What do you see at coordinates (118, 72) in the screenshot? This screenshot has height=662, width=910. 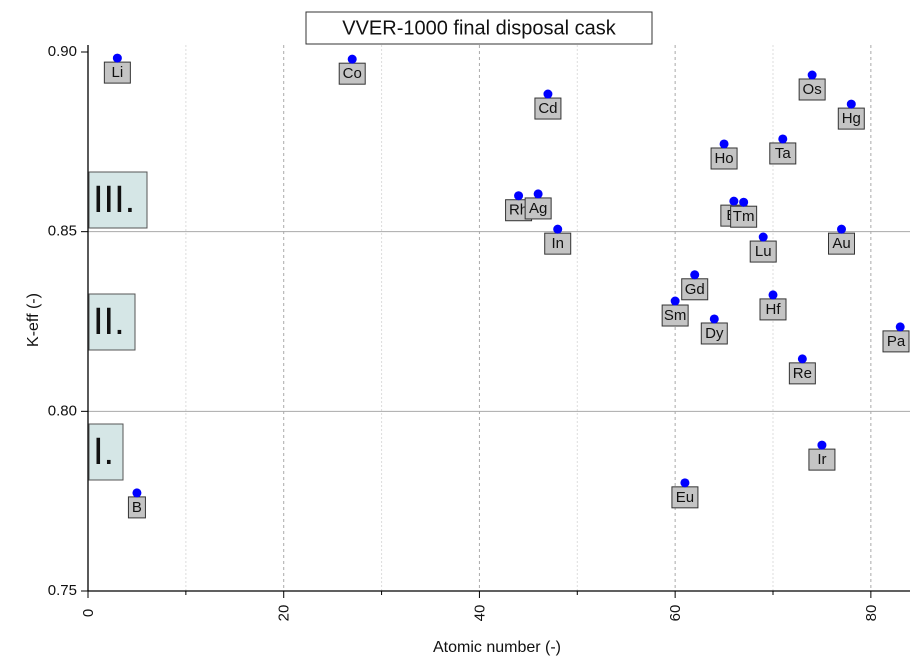 I see `point-label: Li` at bounding box center [118, 72].